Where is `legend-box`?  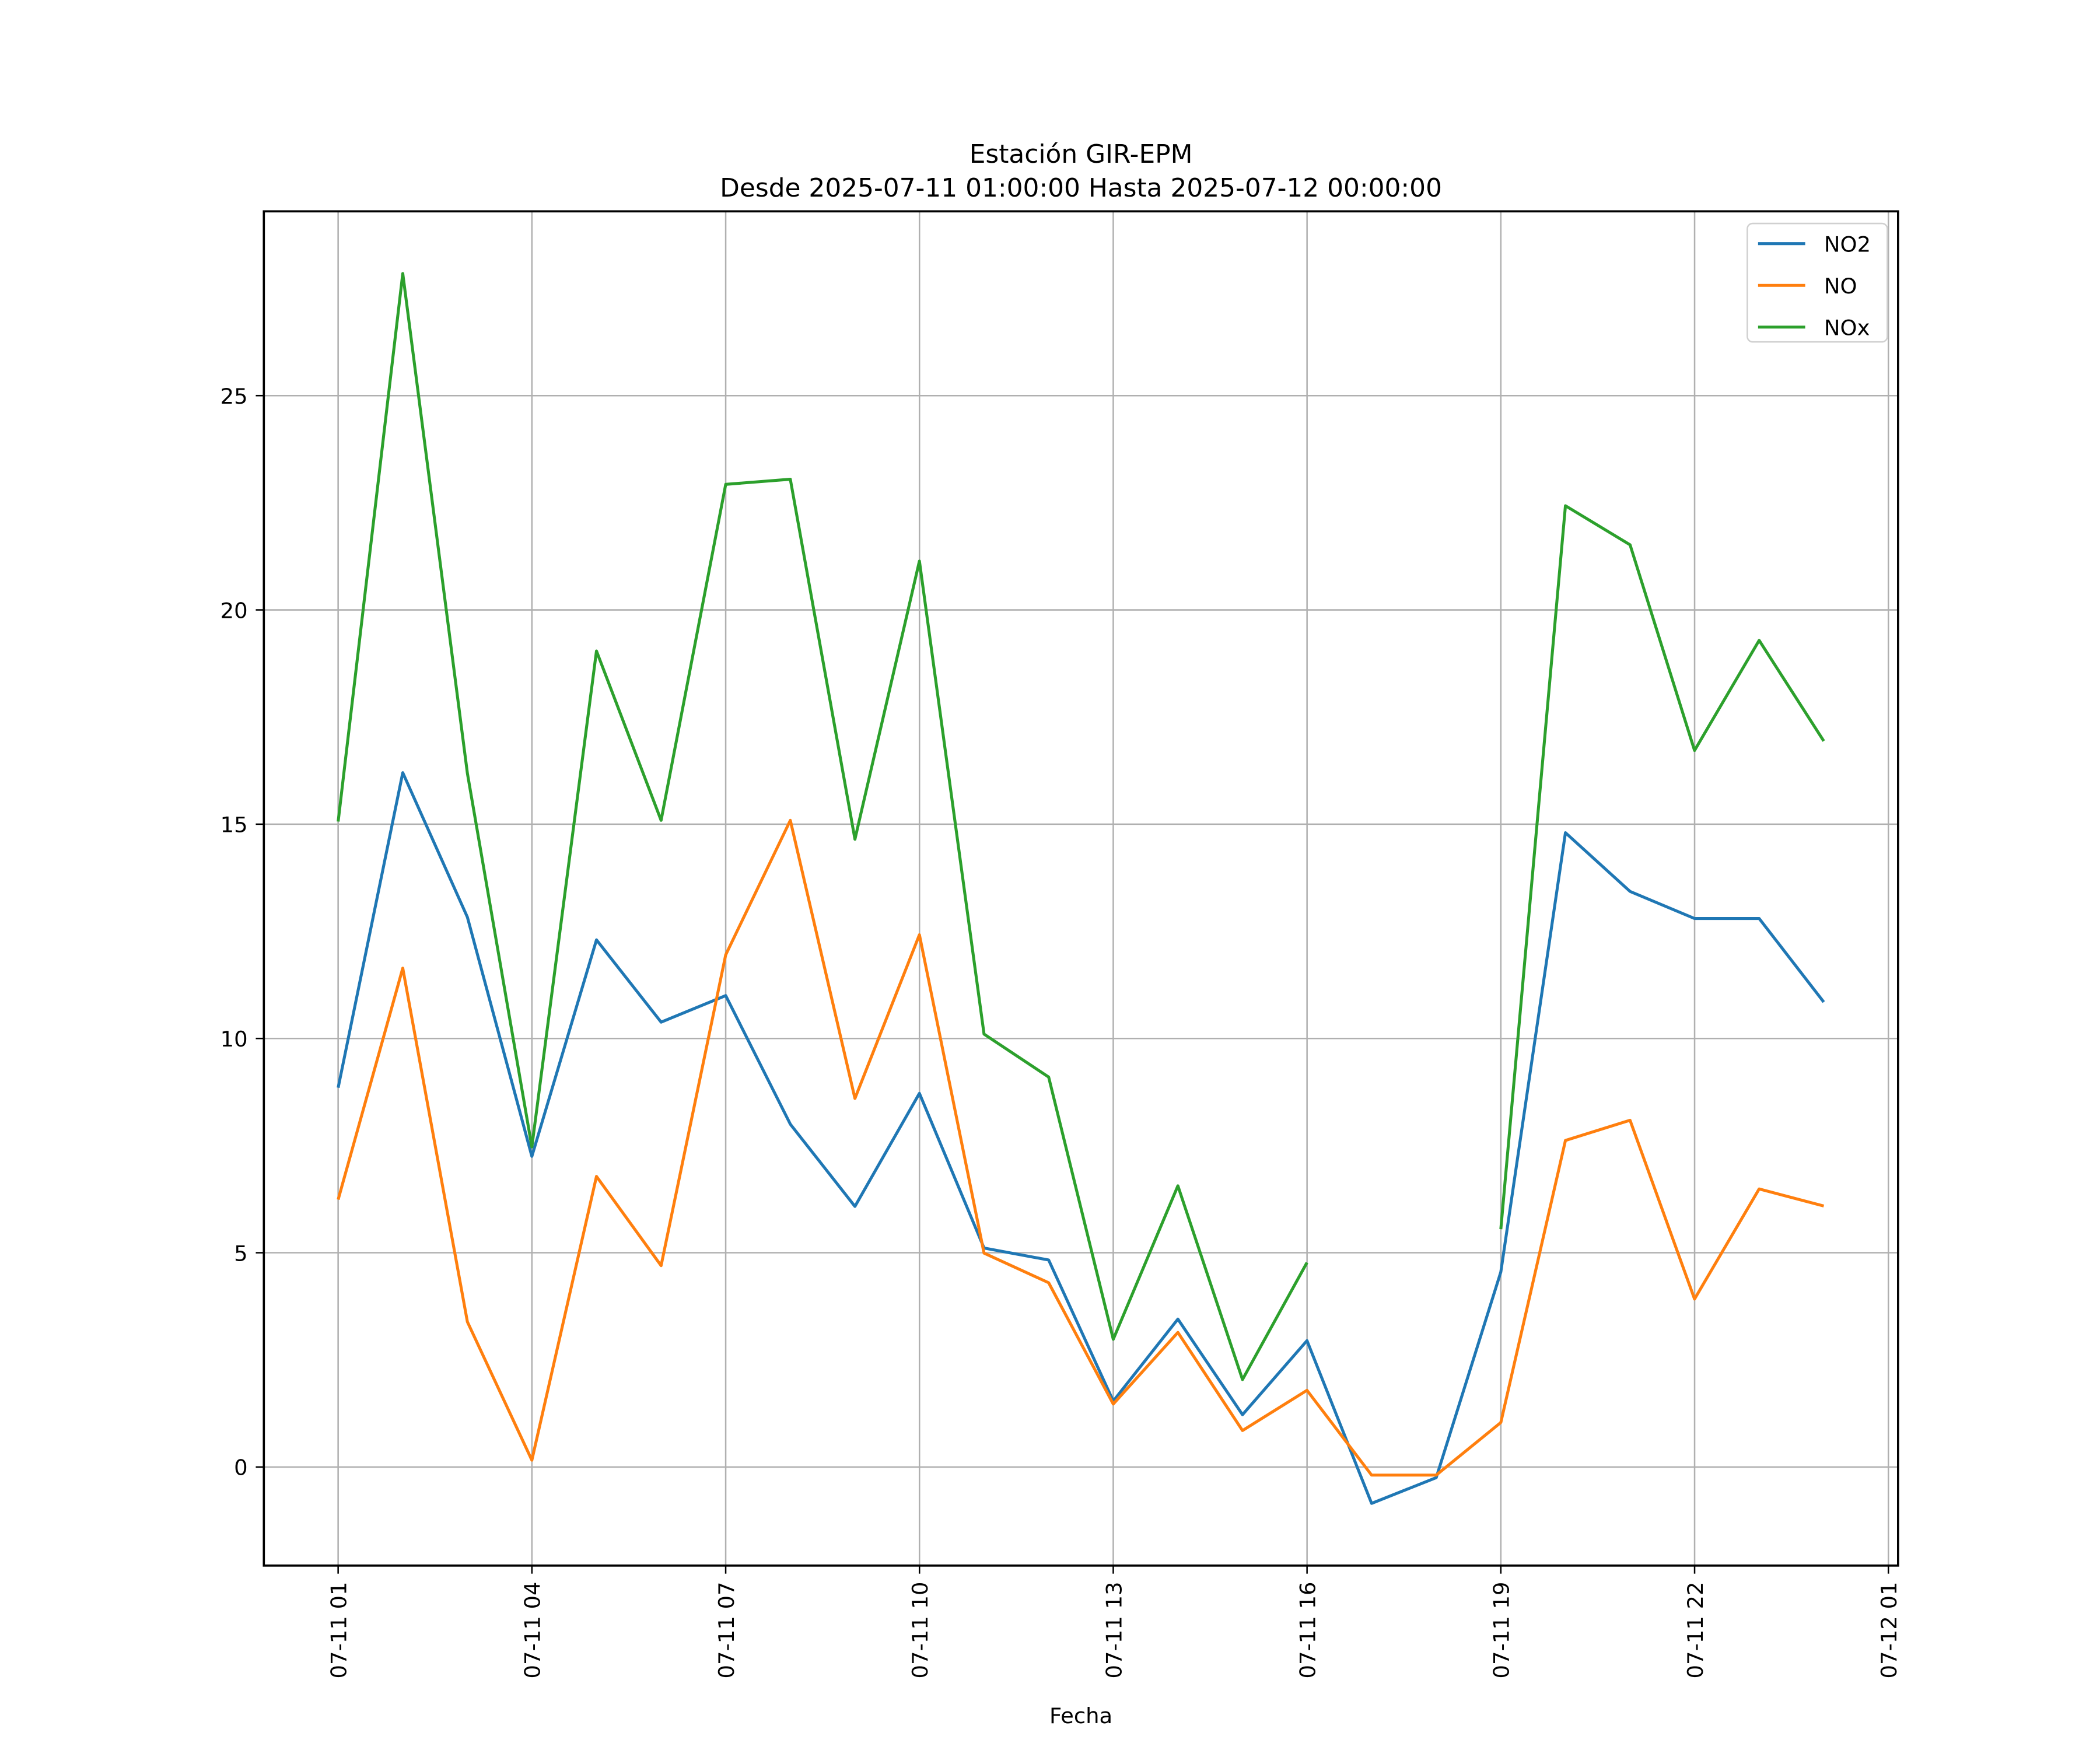
legend-box is located at coordinates (1817, 282).